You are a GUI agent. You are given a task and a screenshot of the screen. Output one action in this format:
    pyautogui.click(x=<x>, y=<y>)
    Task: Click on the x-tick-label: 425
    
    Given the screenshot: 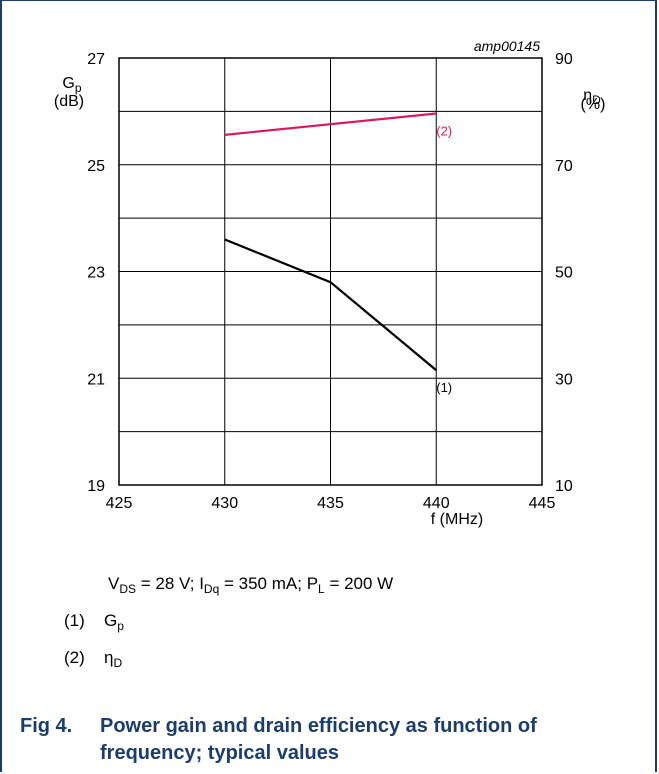 What is the action you would take?
    pyautogui.click(x=119, y=503)
    